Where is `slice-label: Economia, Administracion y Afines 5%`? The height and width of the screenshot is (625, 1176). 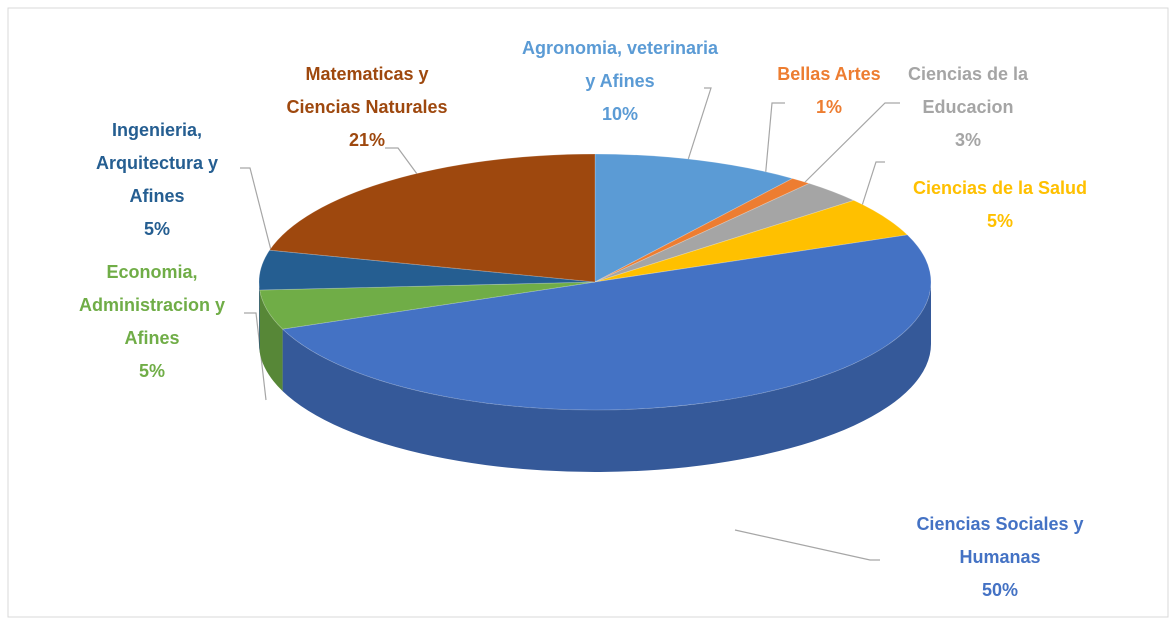 slice-label: Economia, Administracion y Afines 5% is located at coordinates (152, 321).